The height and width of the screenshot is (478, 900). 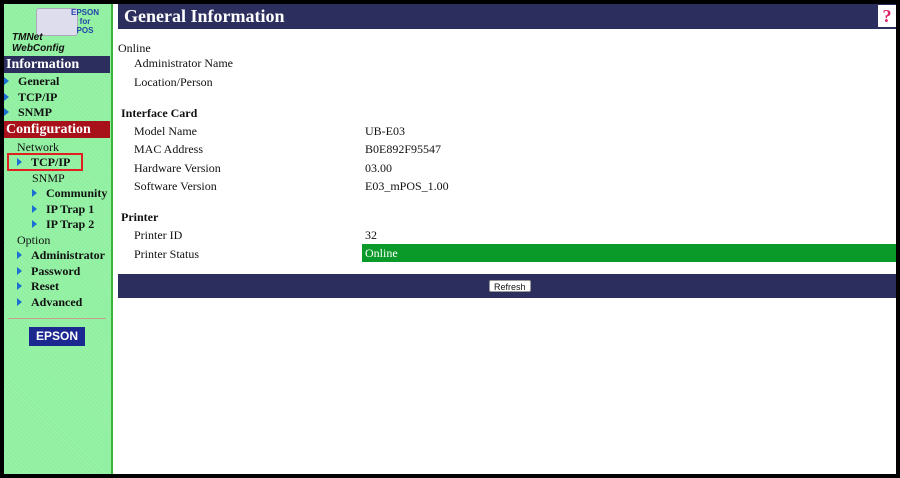 What do you see at coordinates (45, 286) in the screenshot?
I see `label: Reset` at bounding box center [45, 286].